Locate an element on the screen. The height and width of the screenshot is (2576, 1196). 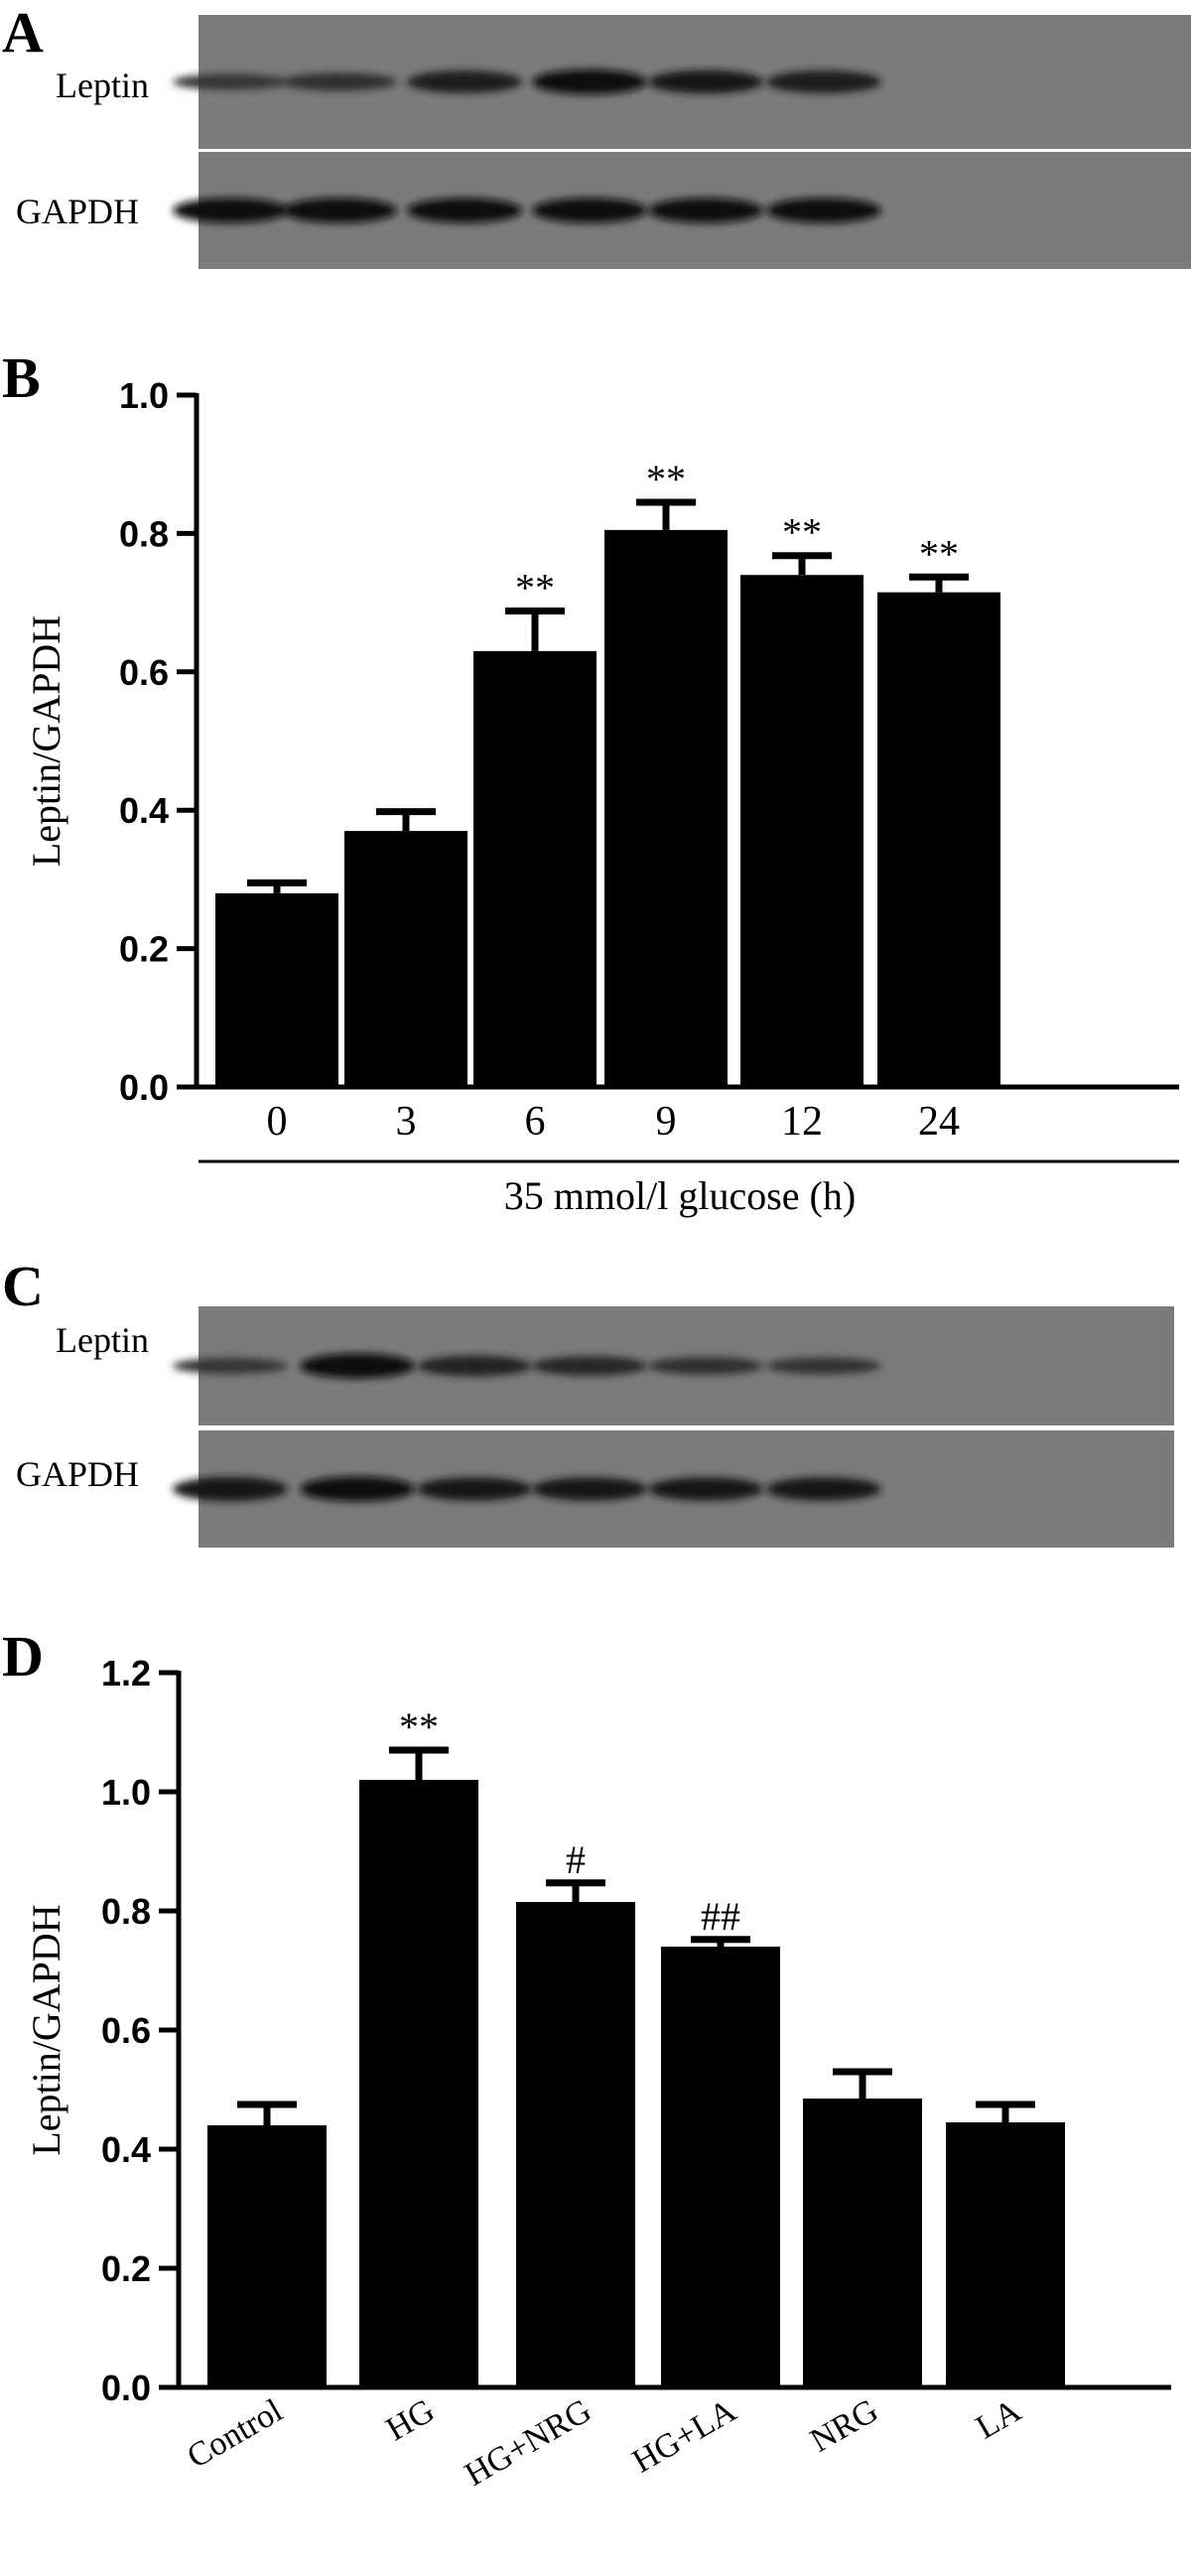
chart-d-significance-3: # is located at coordinates (576, 1859).